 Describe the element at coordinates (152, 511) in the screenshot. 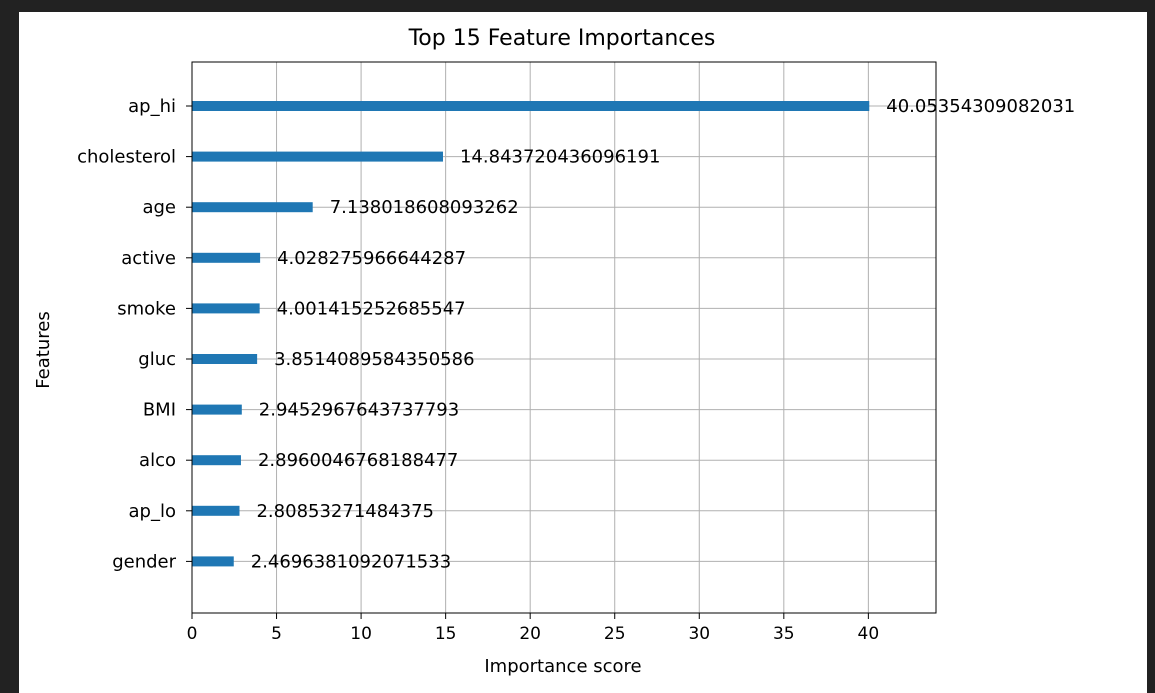

I see `y-tick-label: ap_lo` at that location.